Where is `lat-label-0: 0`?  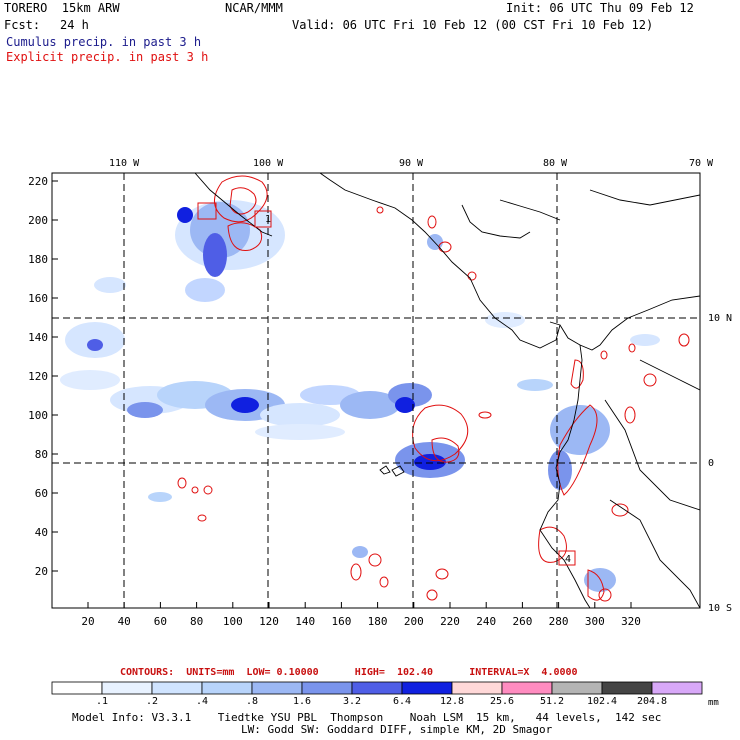
lat-label-0: 0 is located at coordinates (711, 463).